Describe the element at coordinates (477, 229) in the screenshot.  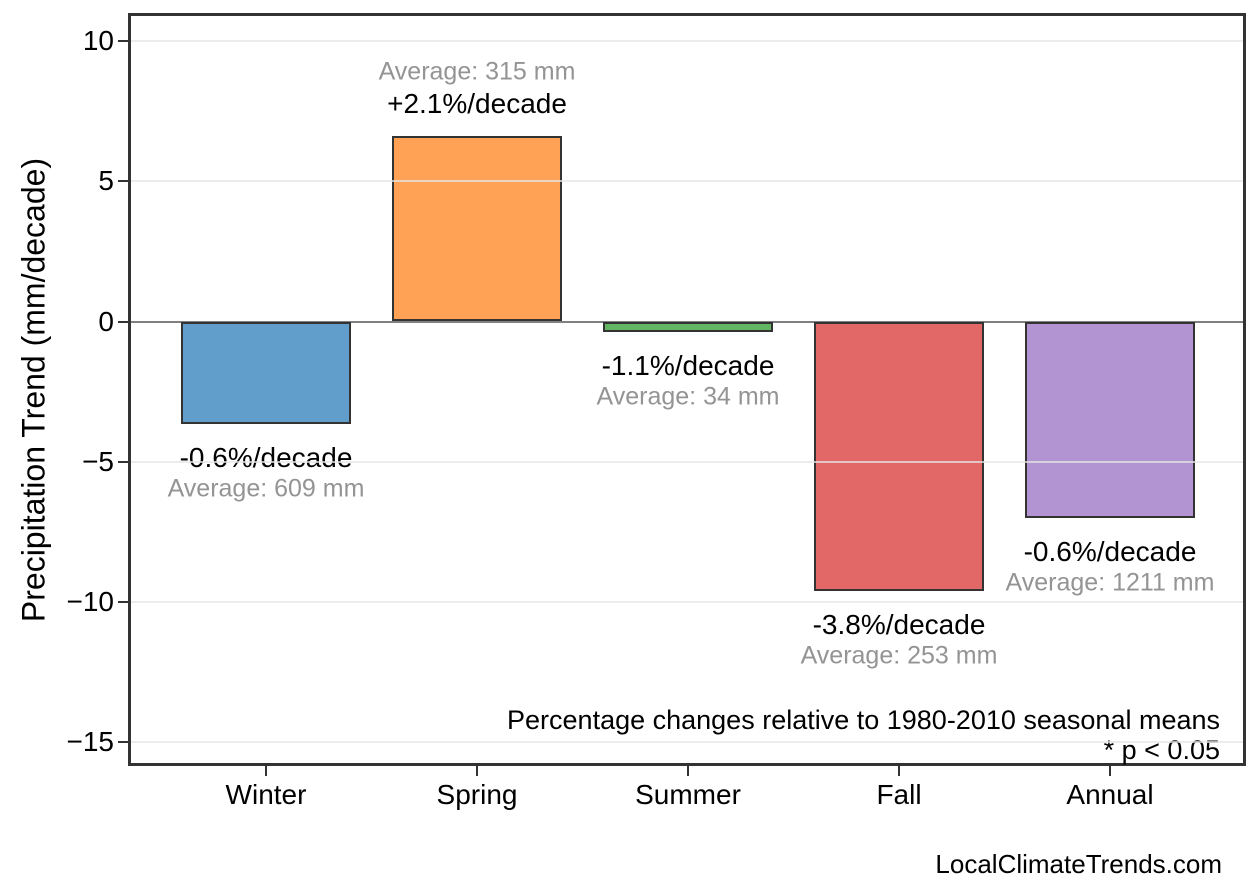
I see `bar-spring` at that location.